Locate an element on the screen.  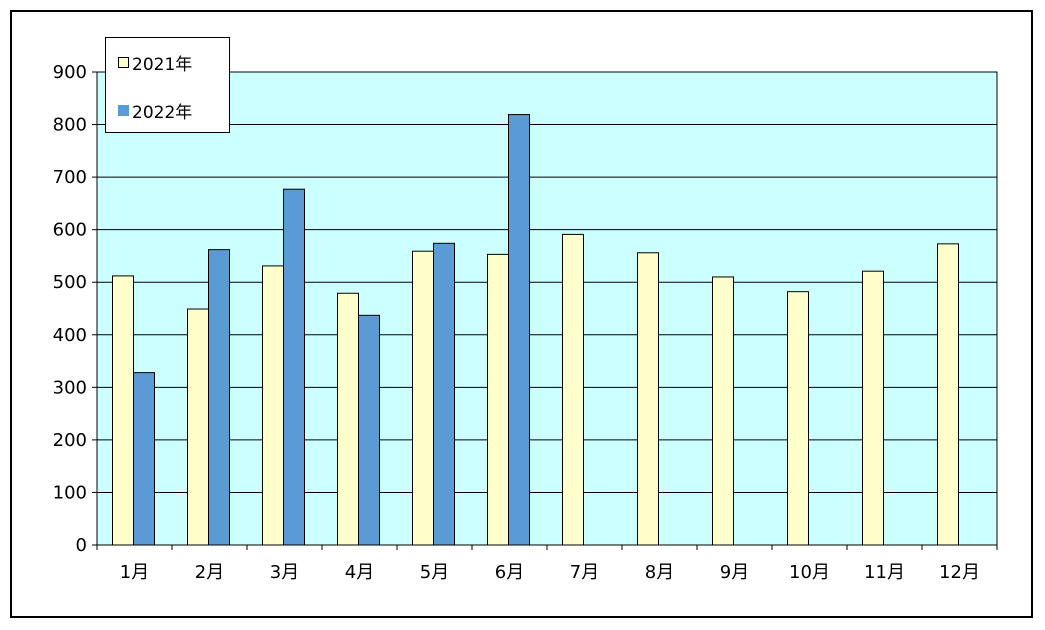
y-tick-label: 600 is located at coordinates (70, 230).